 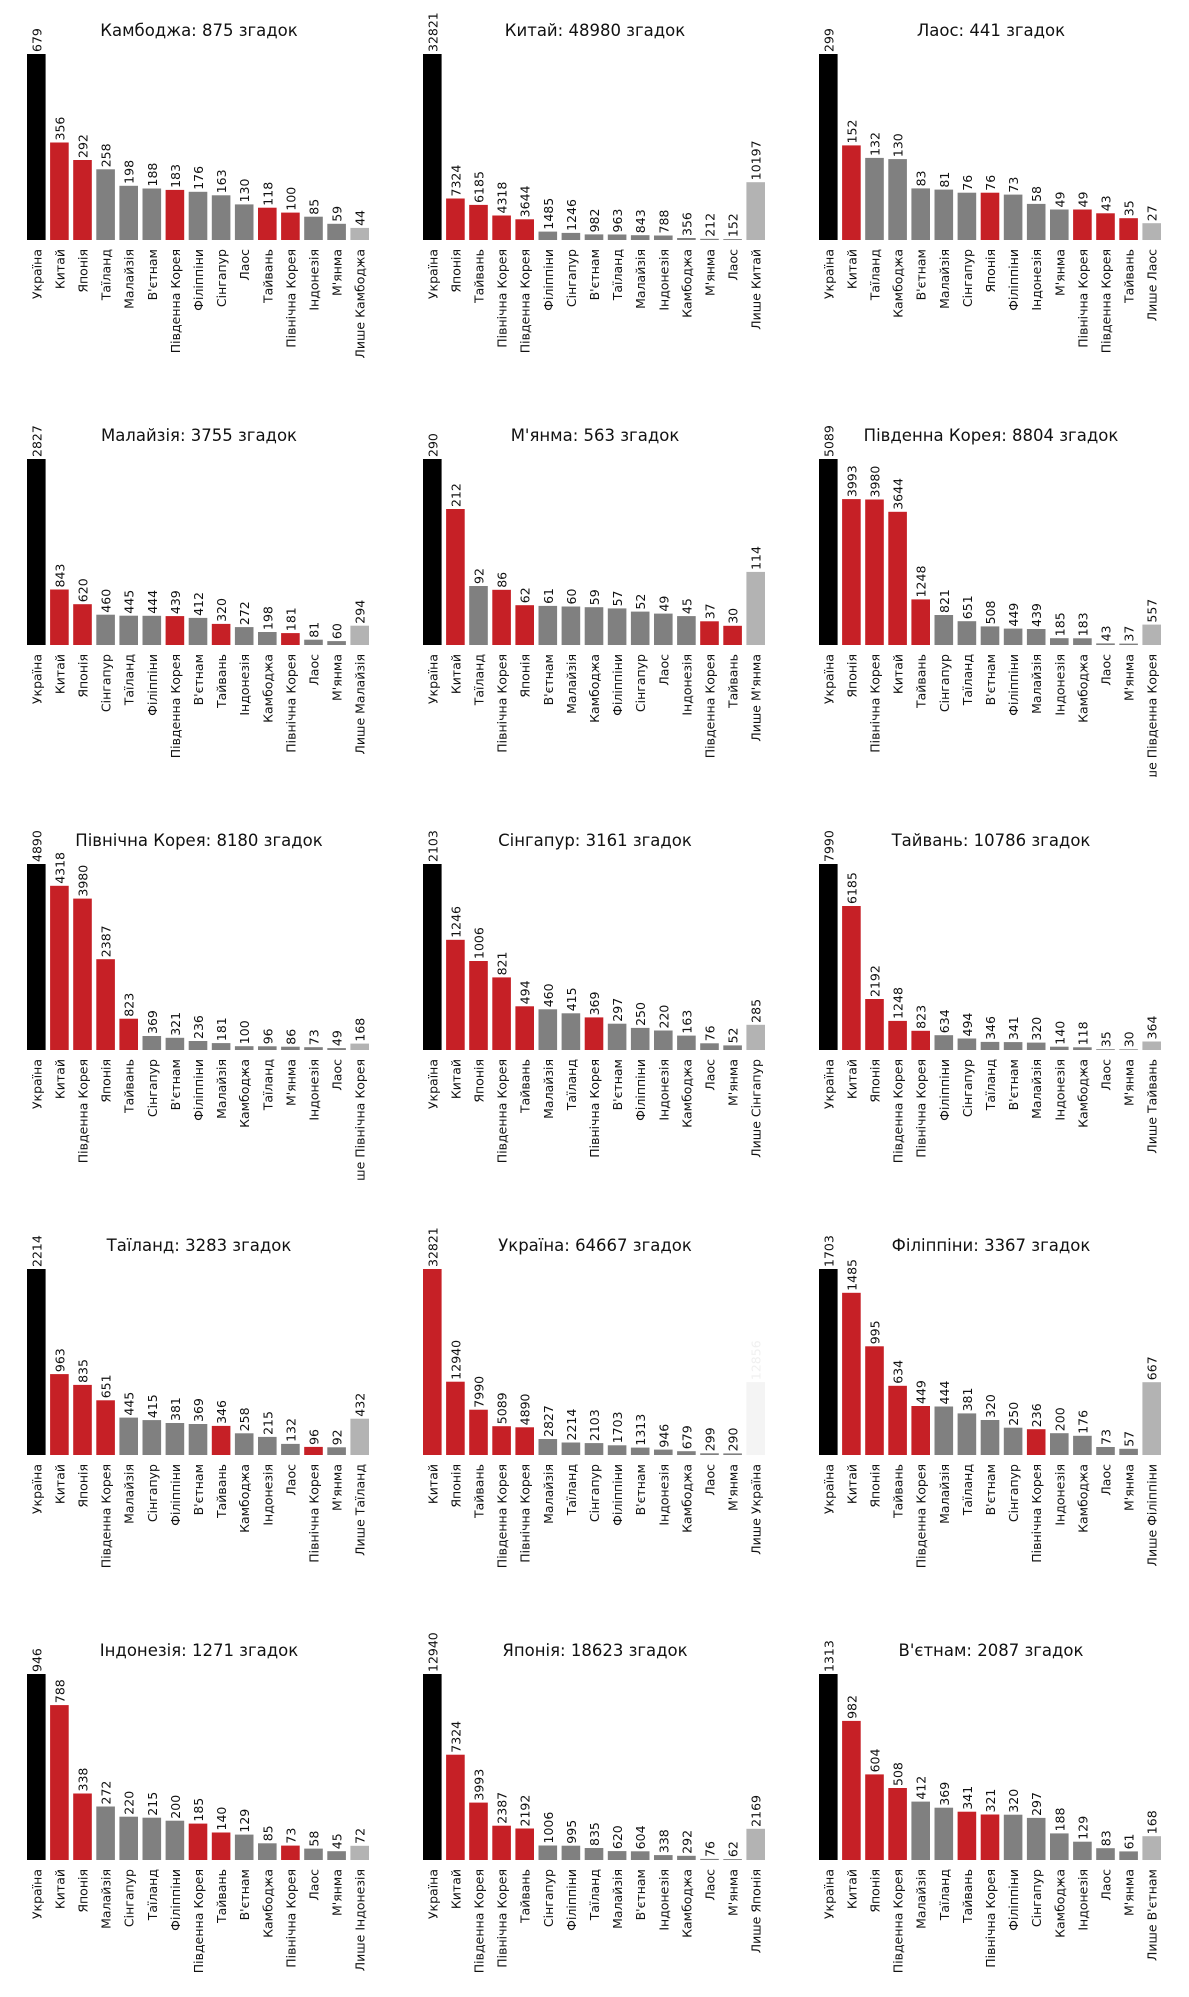 I want to click on bar-value-label: 132, so click(x=875, y=144).